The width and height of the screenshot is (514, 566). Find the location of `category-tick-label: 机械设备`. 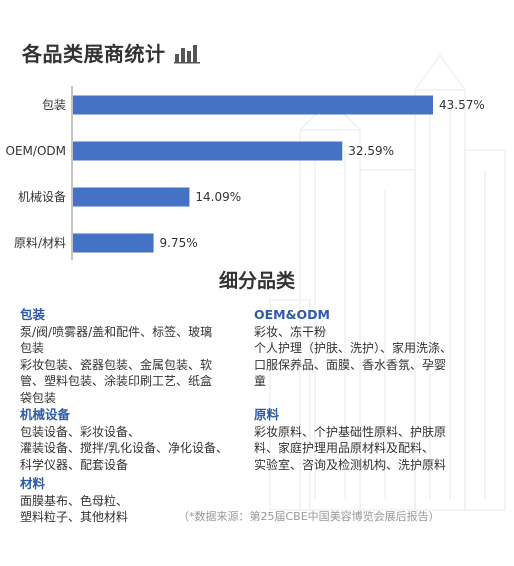

category-tick-label: 机械设备 is located at coordinates (42, 196).